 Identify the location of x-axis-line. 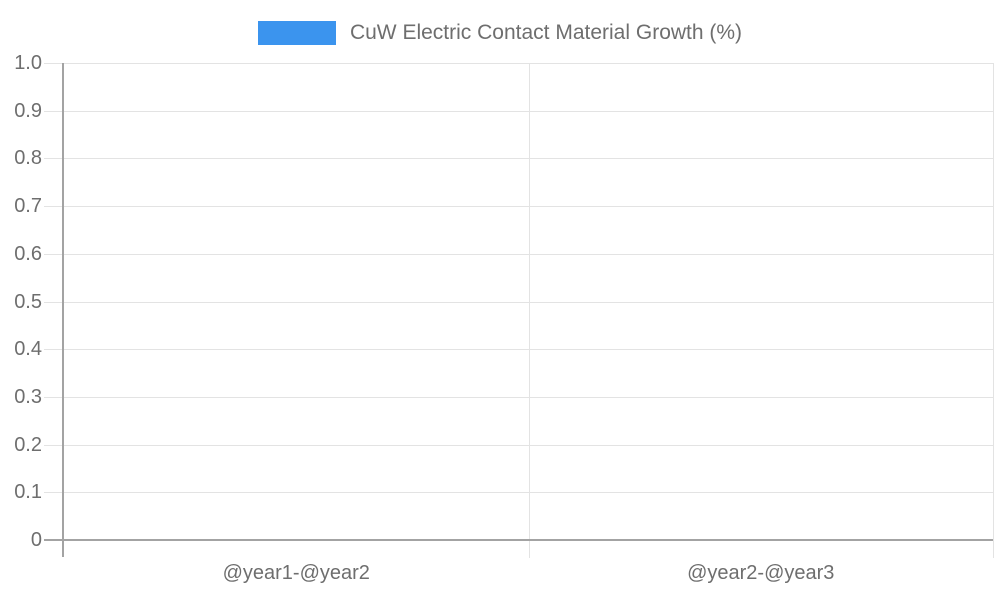
(518, 540).